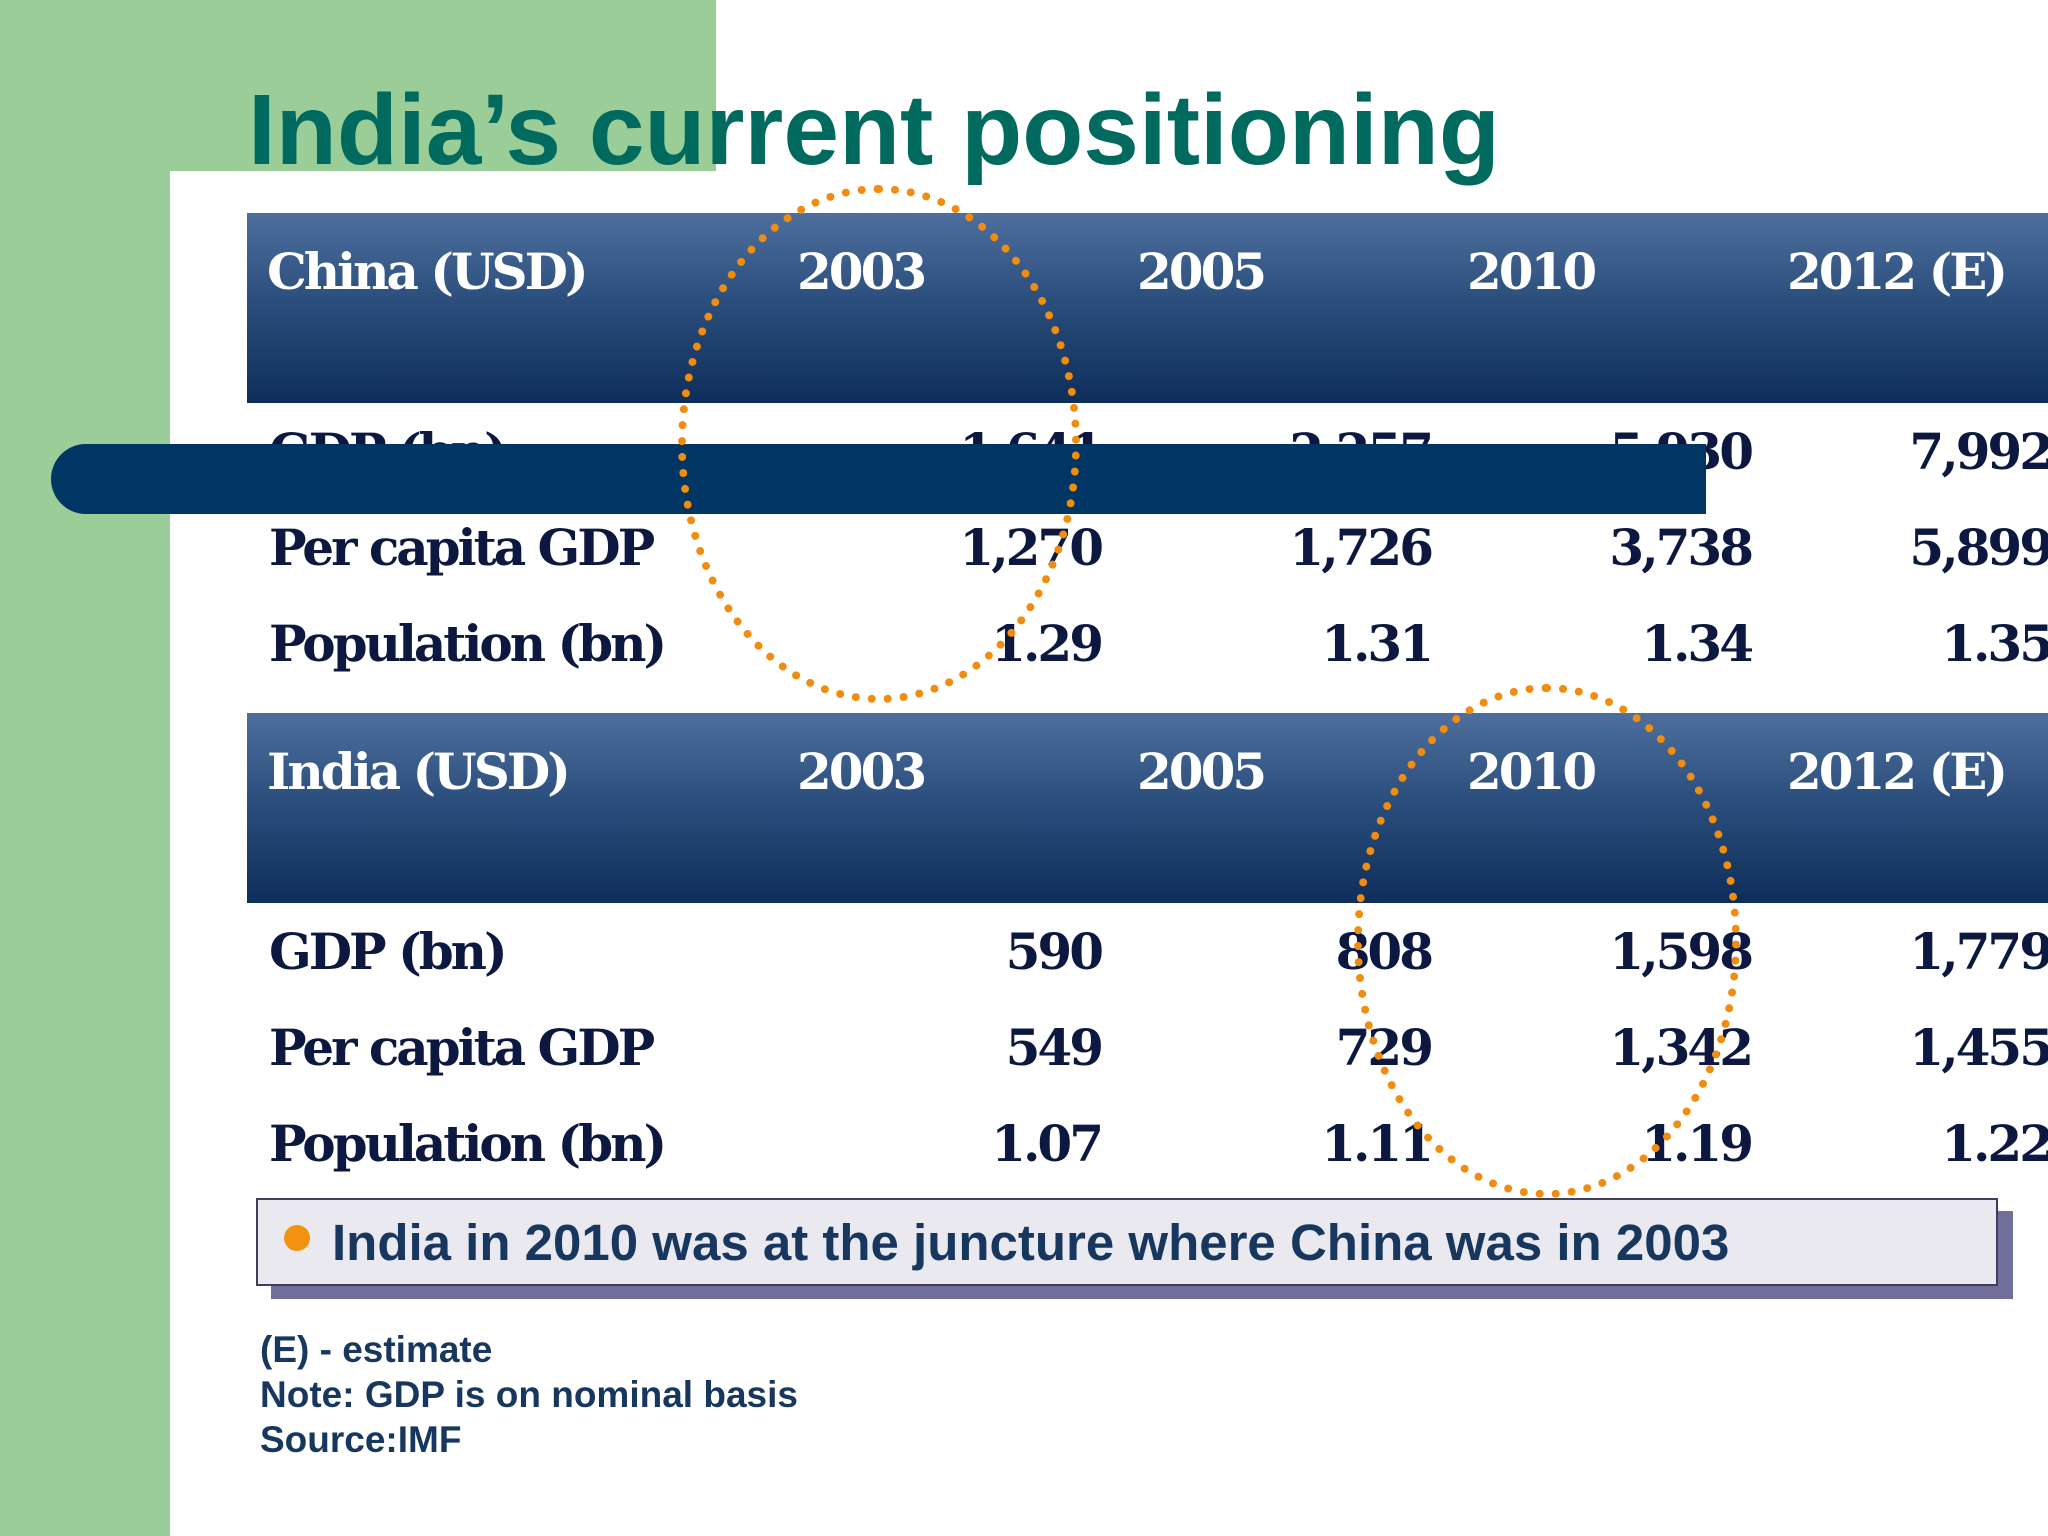 The width and height of the screenshot is (2048, 1536). I want to click on china-header-2010: 2010, so click(1607, 308).